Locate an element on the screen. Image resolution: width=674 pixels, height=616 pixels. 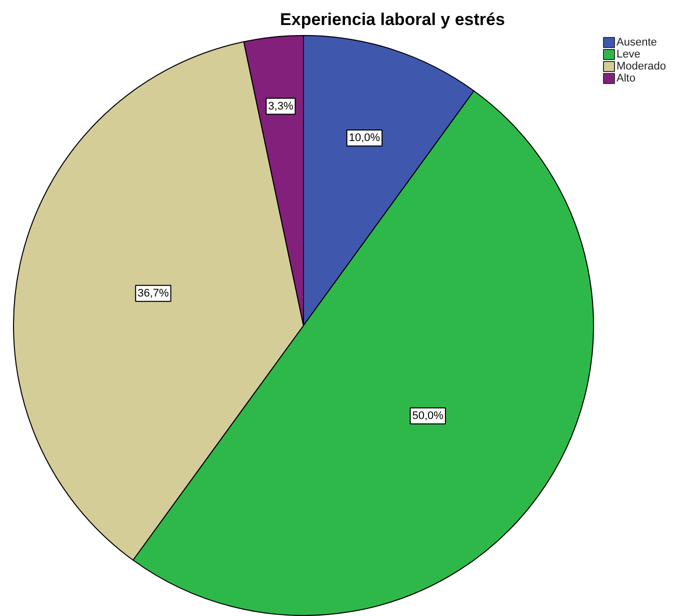
legend-label: Moderado is located at coordinates (641, 66).